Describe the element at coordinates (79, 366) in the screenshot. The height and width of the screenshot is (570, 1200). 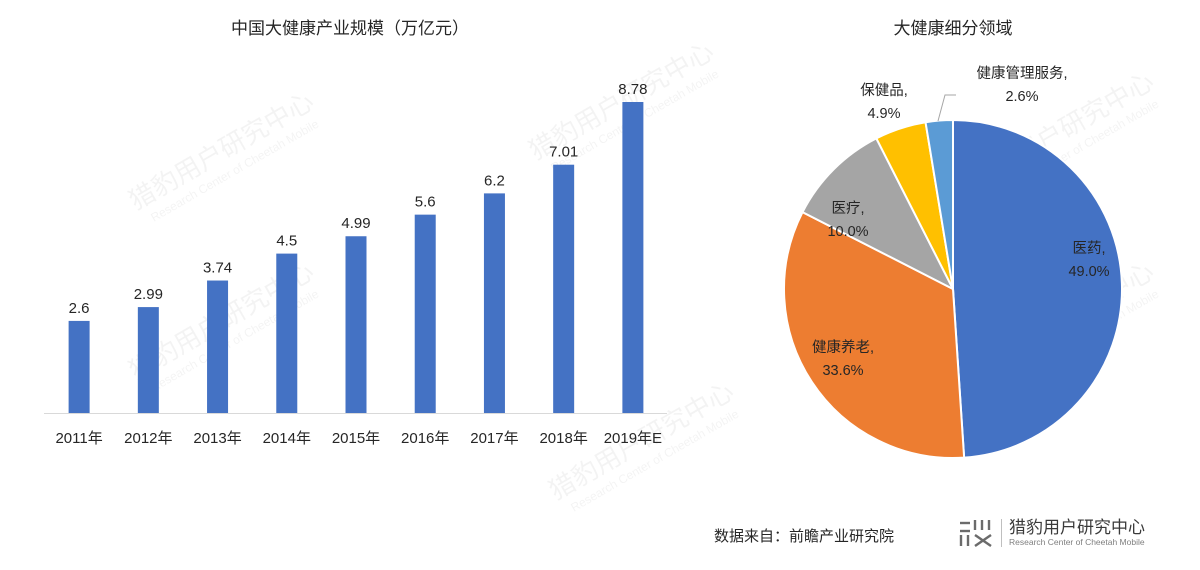
I see `bar-2011年` at that location.